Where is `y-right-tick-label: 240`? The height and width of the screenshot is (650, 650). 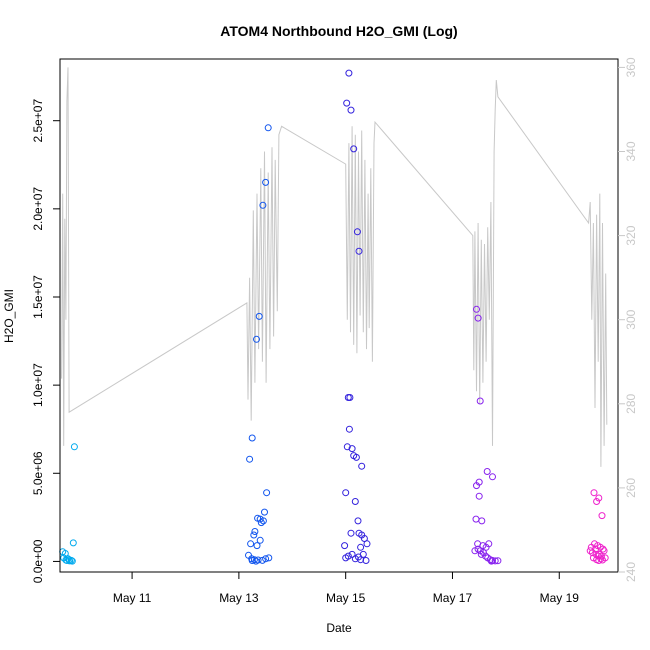
y-right-tick-label: 240 is located at coordinates (631, 572).